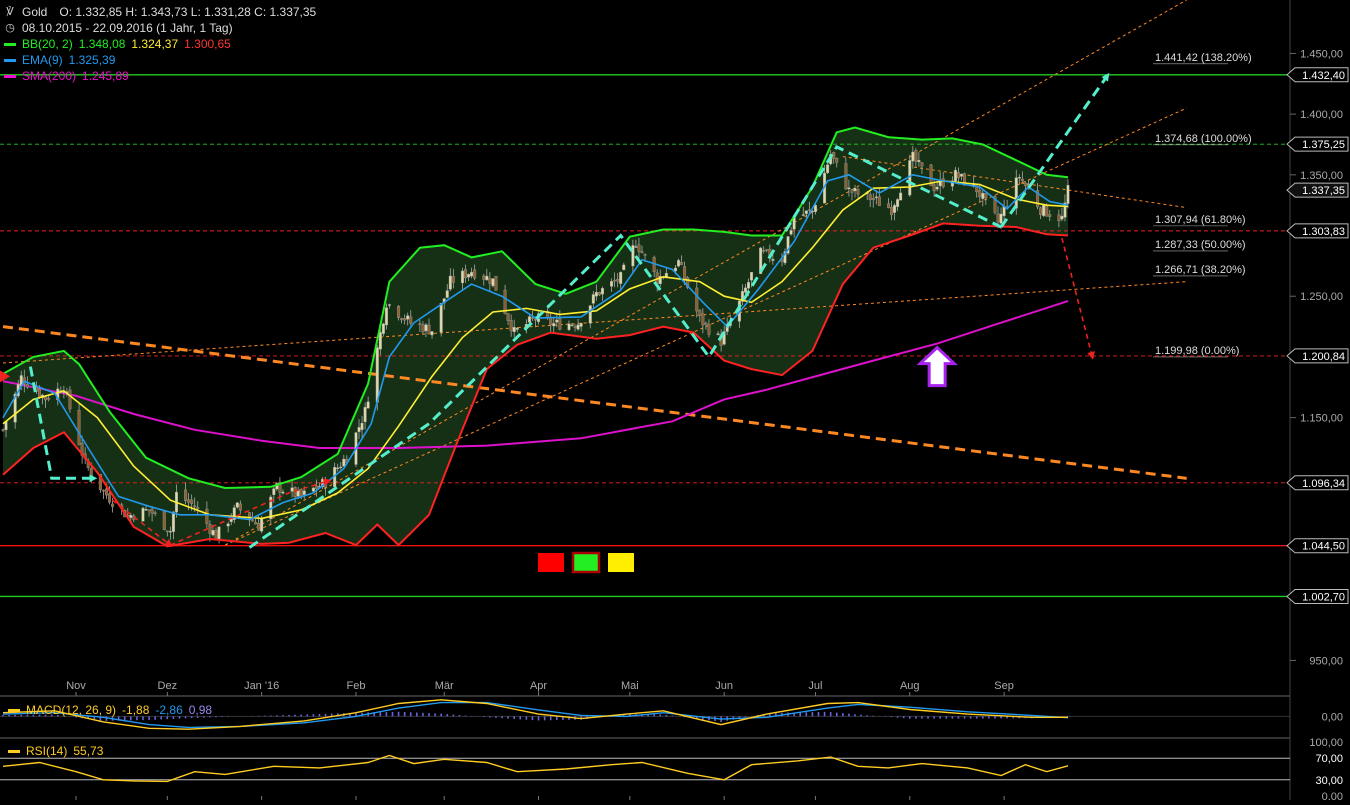  Describe the element at coordinates (1326, 743) in the screenshot. I see `rsi-tick-label: 100,00` at that location.